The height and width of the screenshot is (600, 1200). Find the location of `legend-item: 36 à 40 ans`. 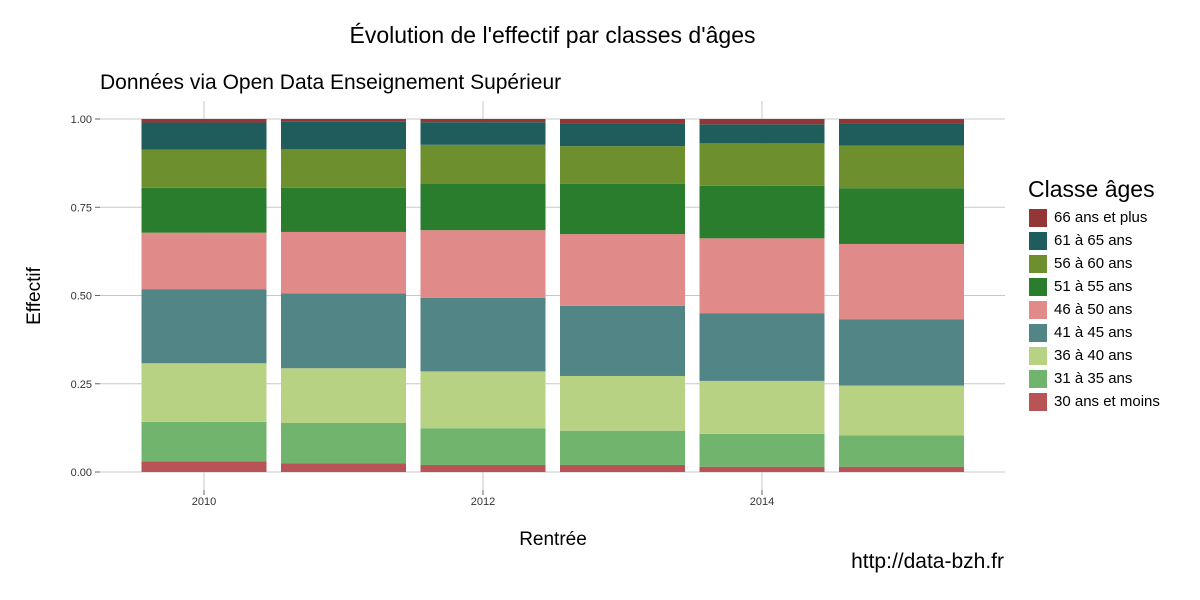

legend-item: 36 à 40 ans is located at coordinates (1094, 355).